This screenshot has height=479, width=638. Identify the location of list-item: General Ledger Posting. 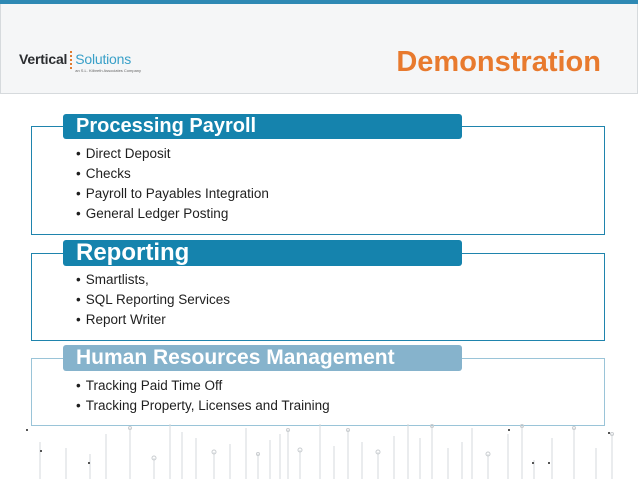
(172, 214).